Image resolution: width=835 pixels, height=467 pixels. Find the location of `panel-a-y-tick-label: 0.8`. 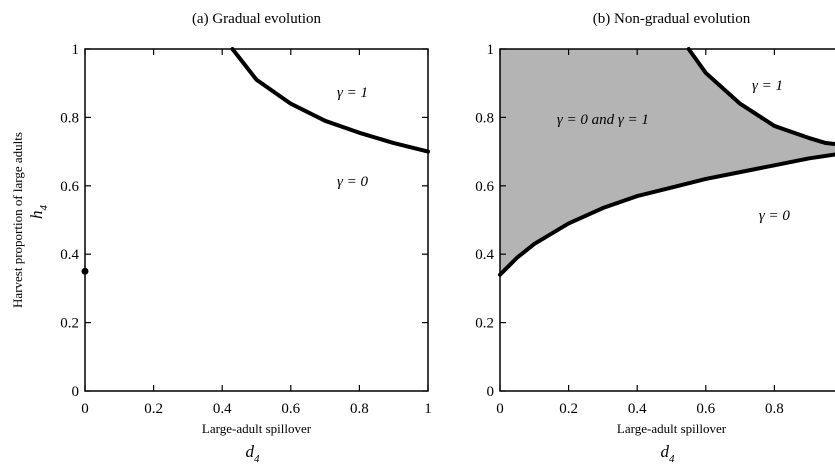

panel-a-y-tick-label: 0.8 is located at coordinates (69, 118).